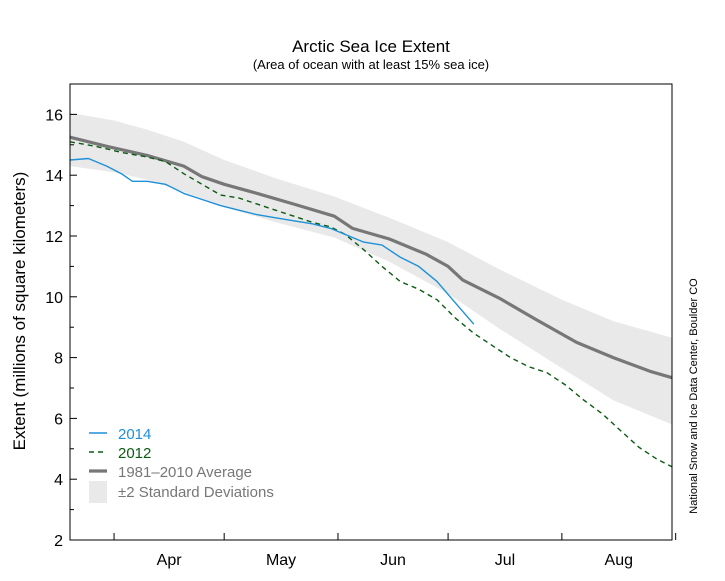  Describe the element at coordinates (54, 176) in the screenshot. I see `y-tick-label: 14` at that location.